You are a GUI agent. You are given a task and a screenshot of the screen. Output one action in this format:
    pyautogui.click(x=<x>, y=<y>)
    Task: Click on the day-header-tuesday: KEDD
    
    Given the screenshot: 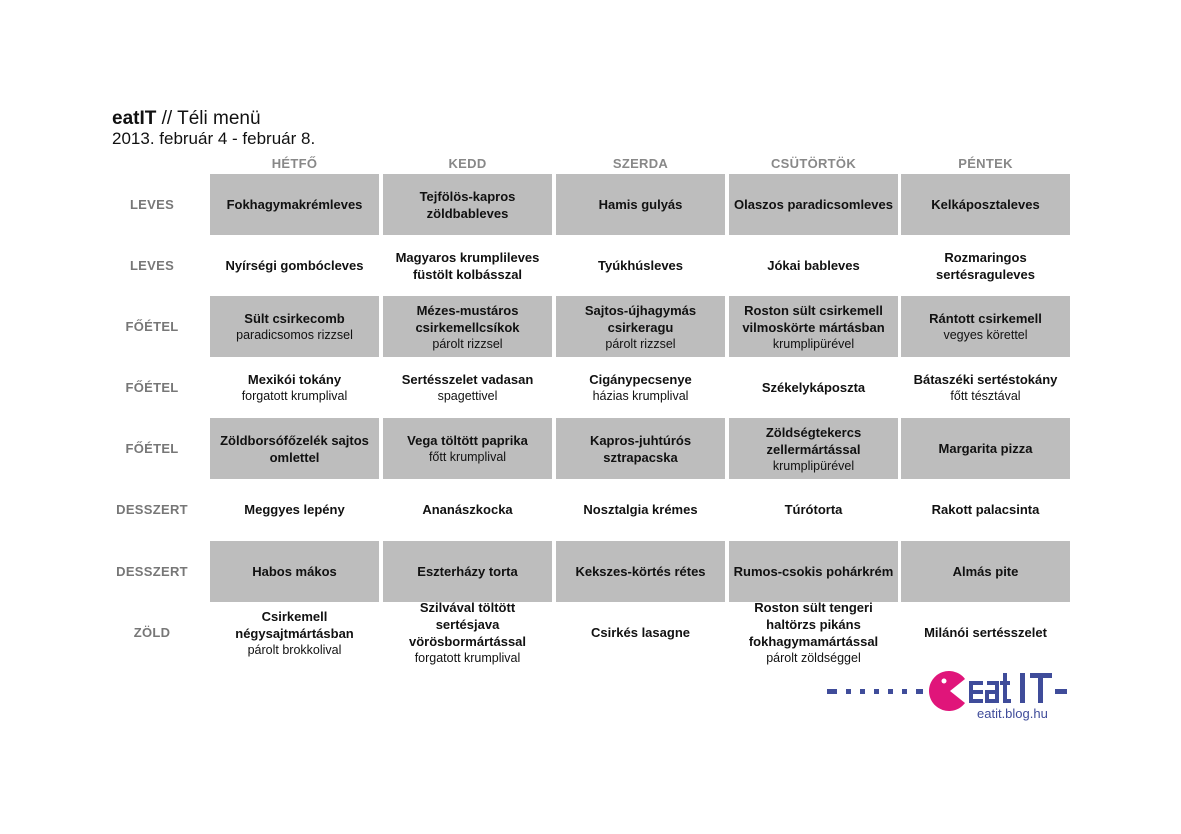 What is the action you would take?
    pyautogui.click(x=467, y=163)
    